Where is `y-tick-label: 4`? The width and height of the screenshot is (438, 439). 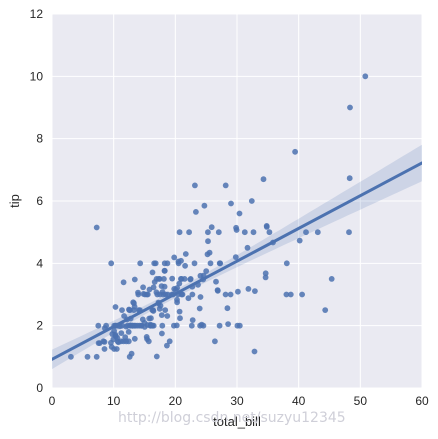
y-tick-label: 4 is located at coordinates (39, 263).